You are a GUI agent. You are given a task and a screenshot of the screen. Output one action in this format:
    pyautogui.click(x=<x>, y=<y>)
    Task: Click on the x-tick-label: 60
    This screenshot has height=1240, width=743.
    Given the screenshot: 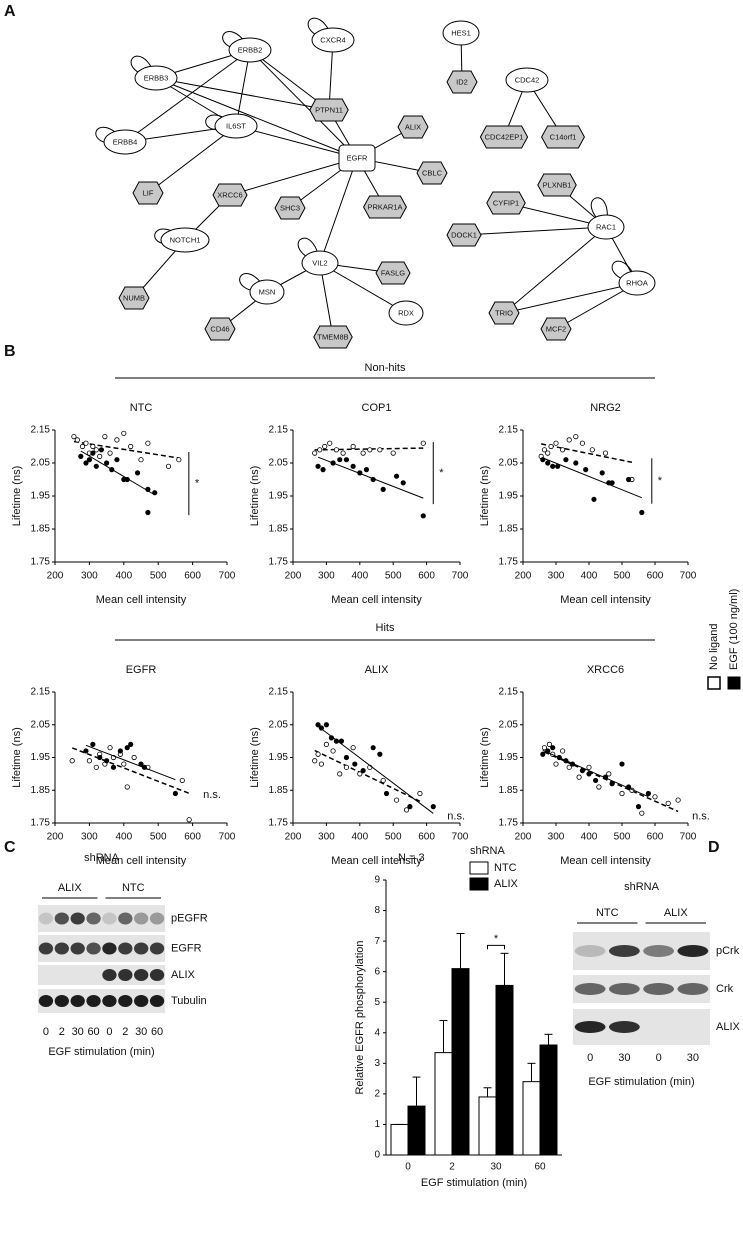 What is the action you would take?
    pyautogui.click(x=540, y=1167)
    